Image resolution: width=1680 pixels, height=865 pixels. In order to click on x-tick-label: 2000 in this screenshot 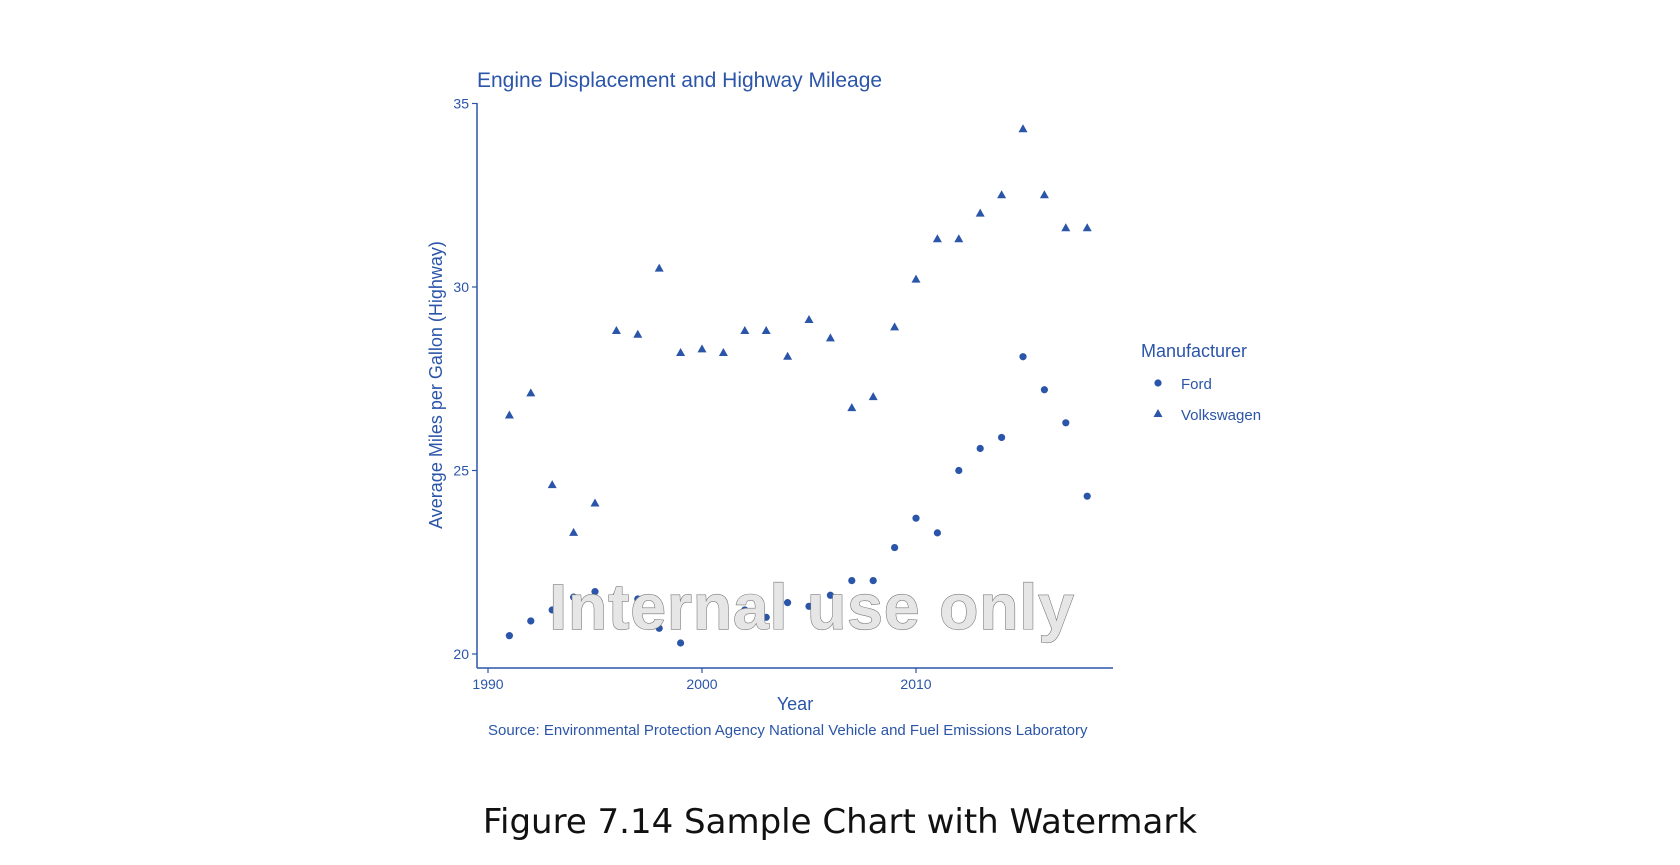, I will do `click(701, 684)`.